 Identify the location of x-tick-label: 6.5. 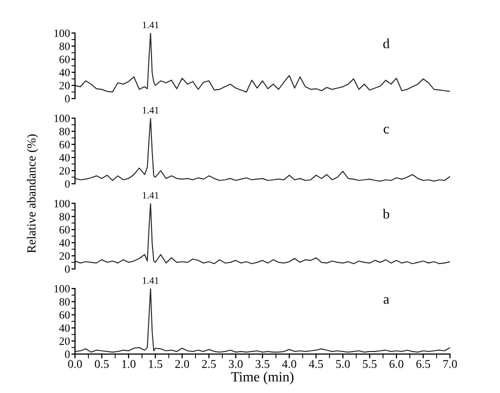
(423, 364).